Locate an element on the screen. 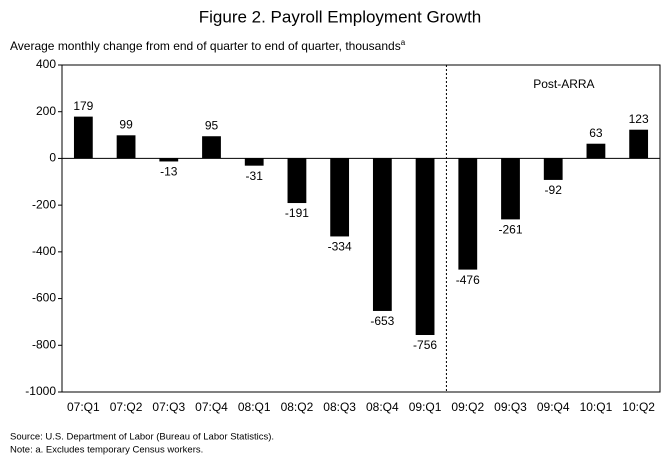 Image resolution: width=663 pixels, height=460 pixels. data-label: -653 is located at coordinates (382, 321).